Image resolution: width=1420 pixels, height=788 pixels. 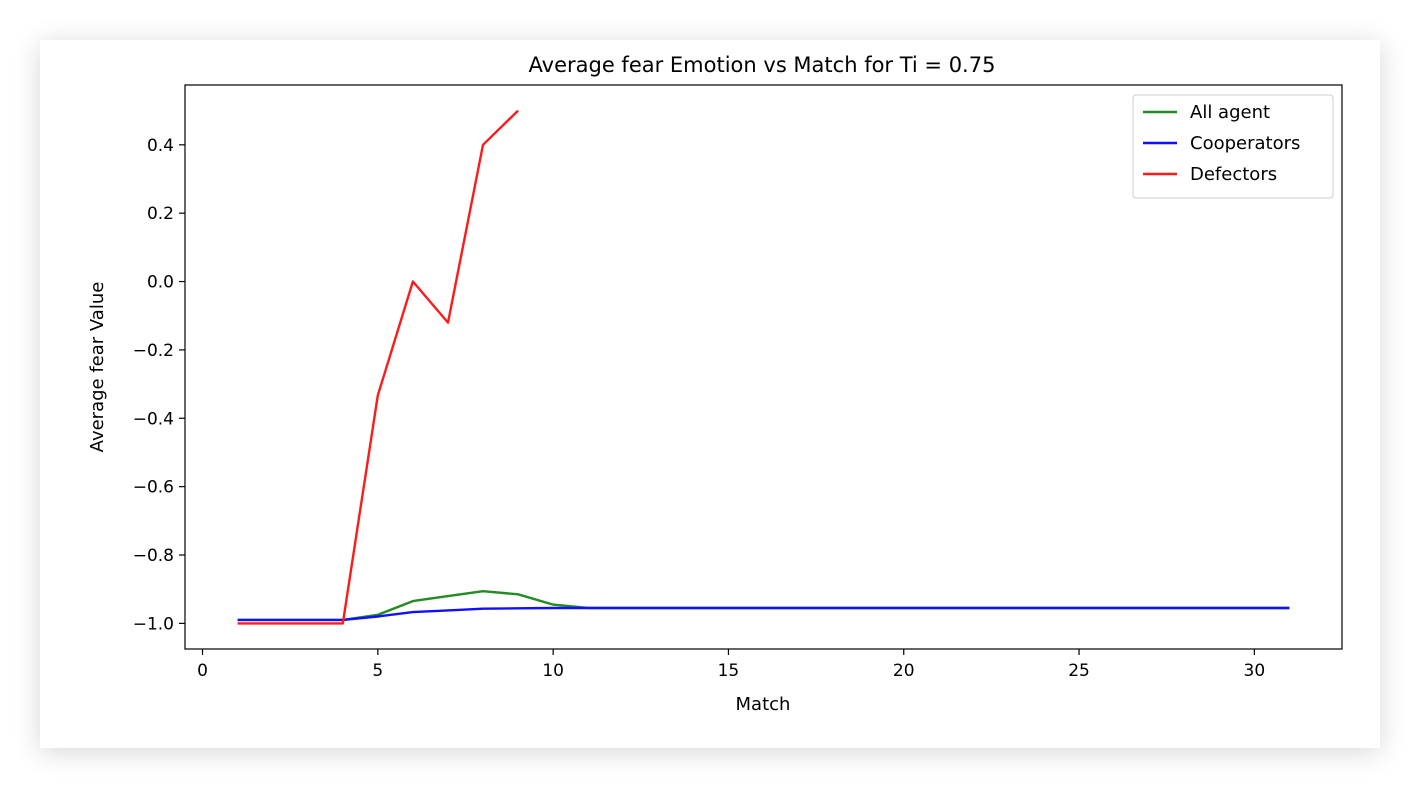 I want to click on y-tick-label: −0.8, so click(x=153, y=556).